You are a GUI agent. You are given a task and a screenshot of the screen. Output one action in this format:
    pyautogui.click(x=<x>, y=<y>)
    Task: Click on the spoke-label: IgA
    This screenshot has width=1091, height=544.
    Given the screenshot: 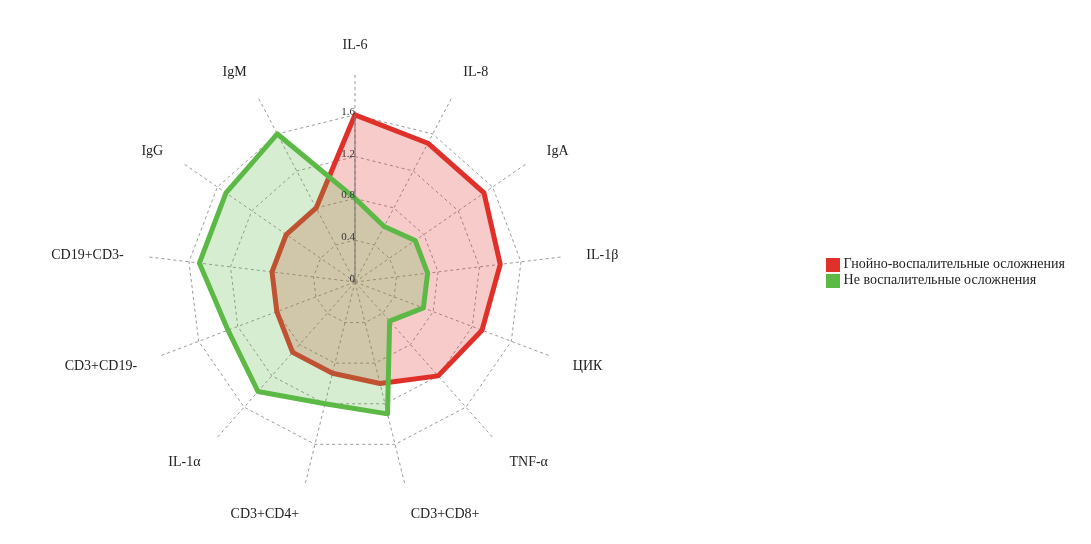 What is the action you would take?
    pyautogui.click(x=558, y=150)
    